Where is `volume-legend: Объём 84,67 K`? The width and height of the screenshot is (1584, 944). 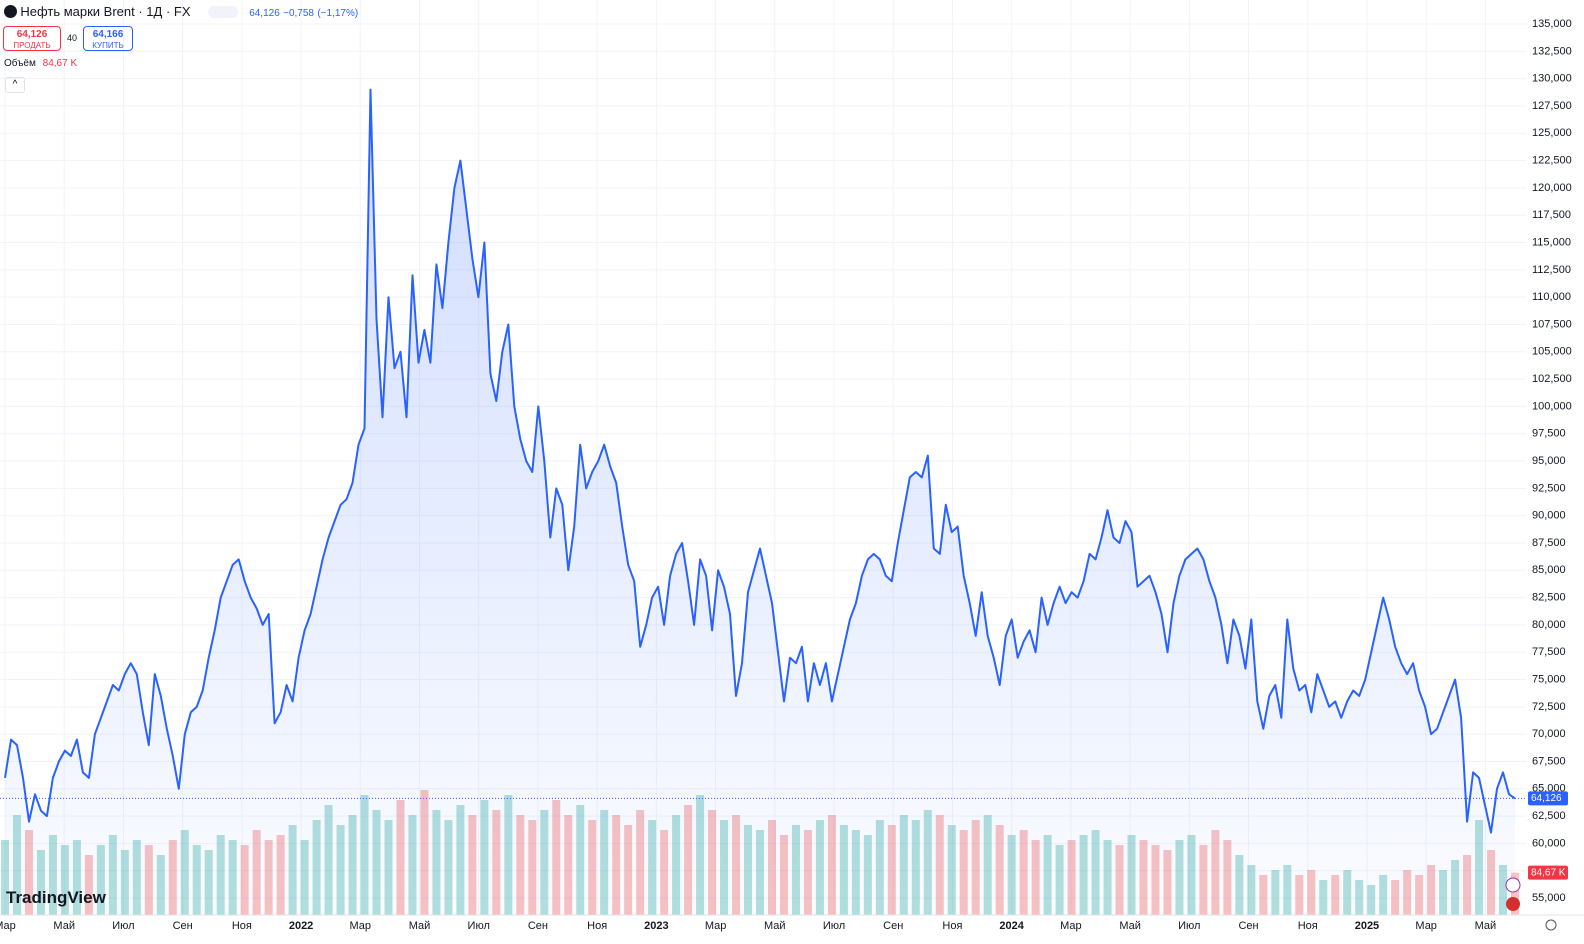 volume-legend: Объём 84,67 K is located at coordinates (40, 63).